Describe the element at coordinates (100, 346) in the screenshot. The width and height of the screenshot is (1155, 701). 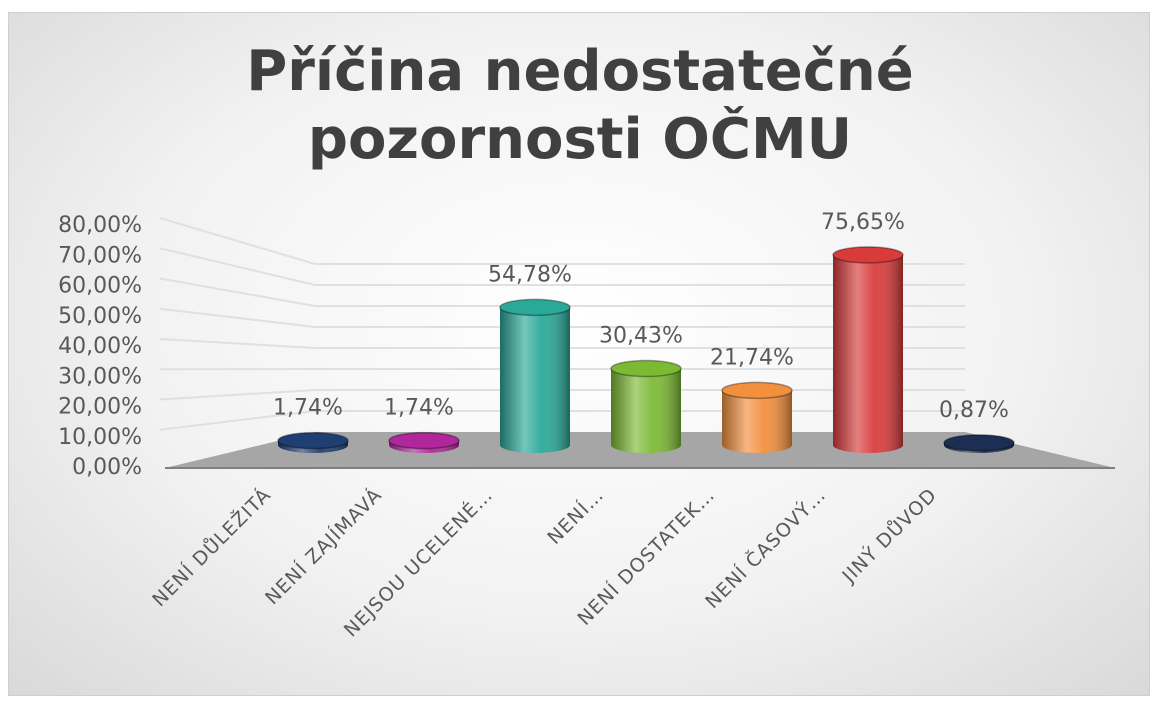
I see `y-tick-label: 40,00%` at that location.